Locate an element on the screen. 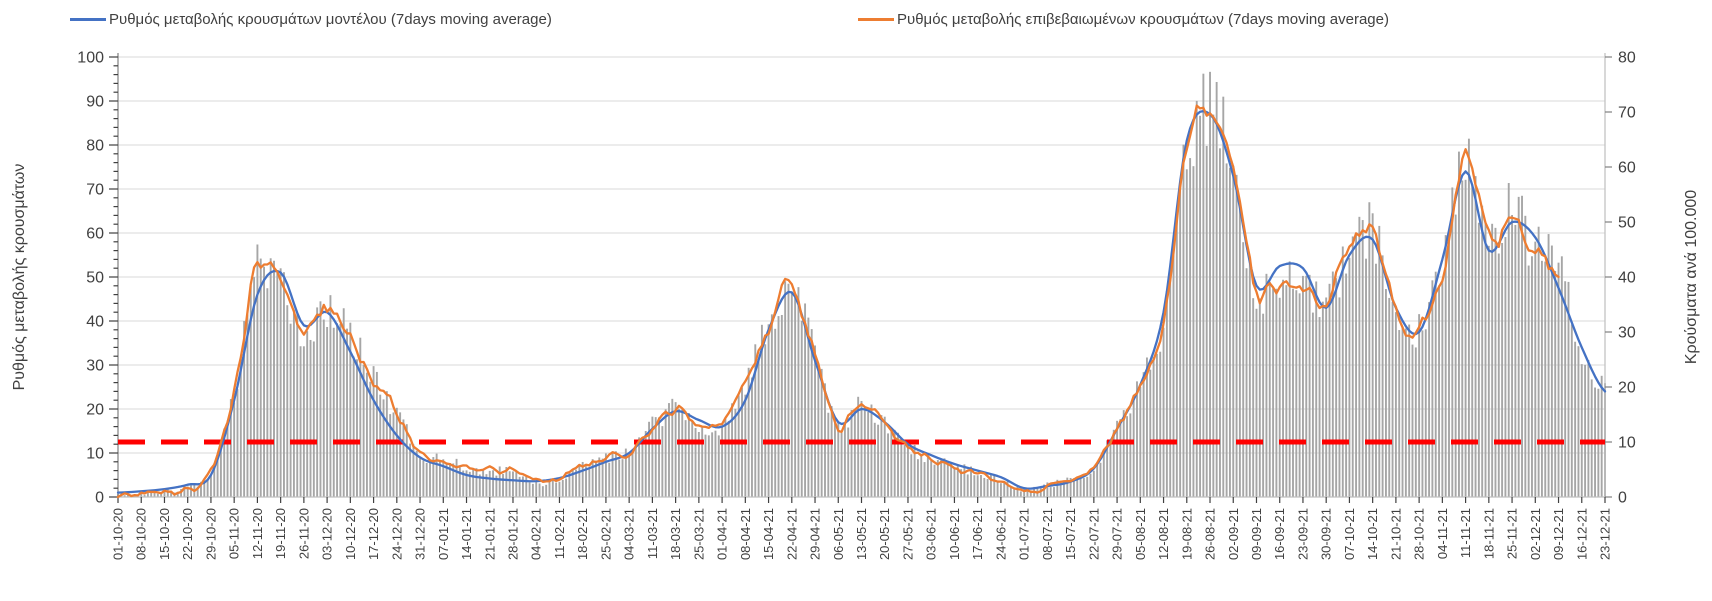 Image resolution: width=1712 pixels, height=601 pixels. x-axis-tick-label: 23-09-21 is located at coordinates (1302, 534).